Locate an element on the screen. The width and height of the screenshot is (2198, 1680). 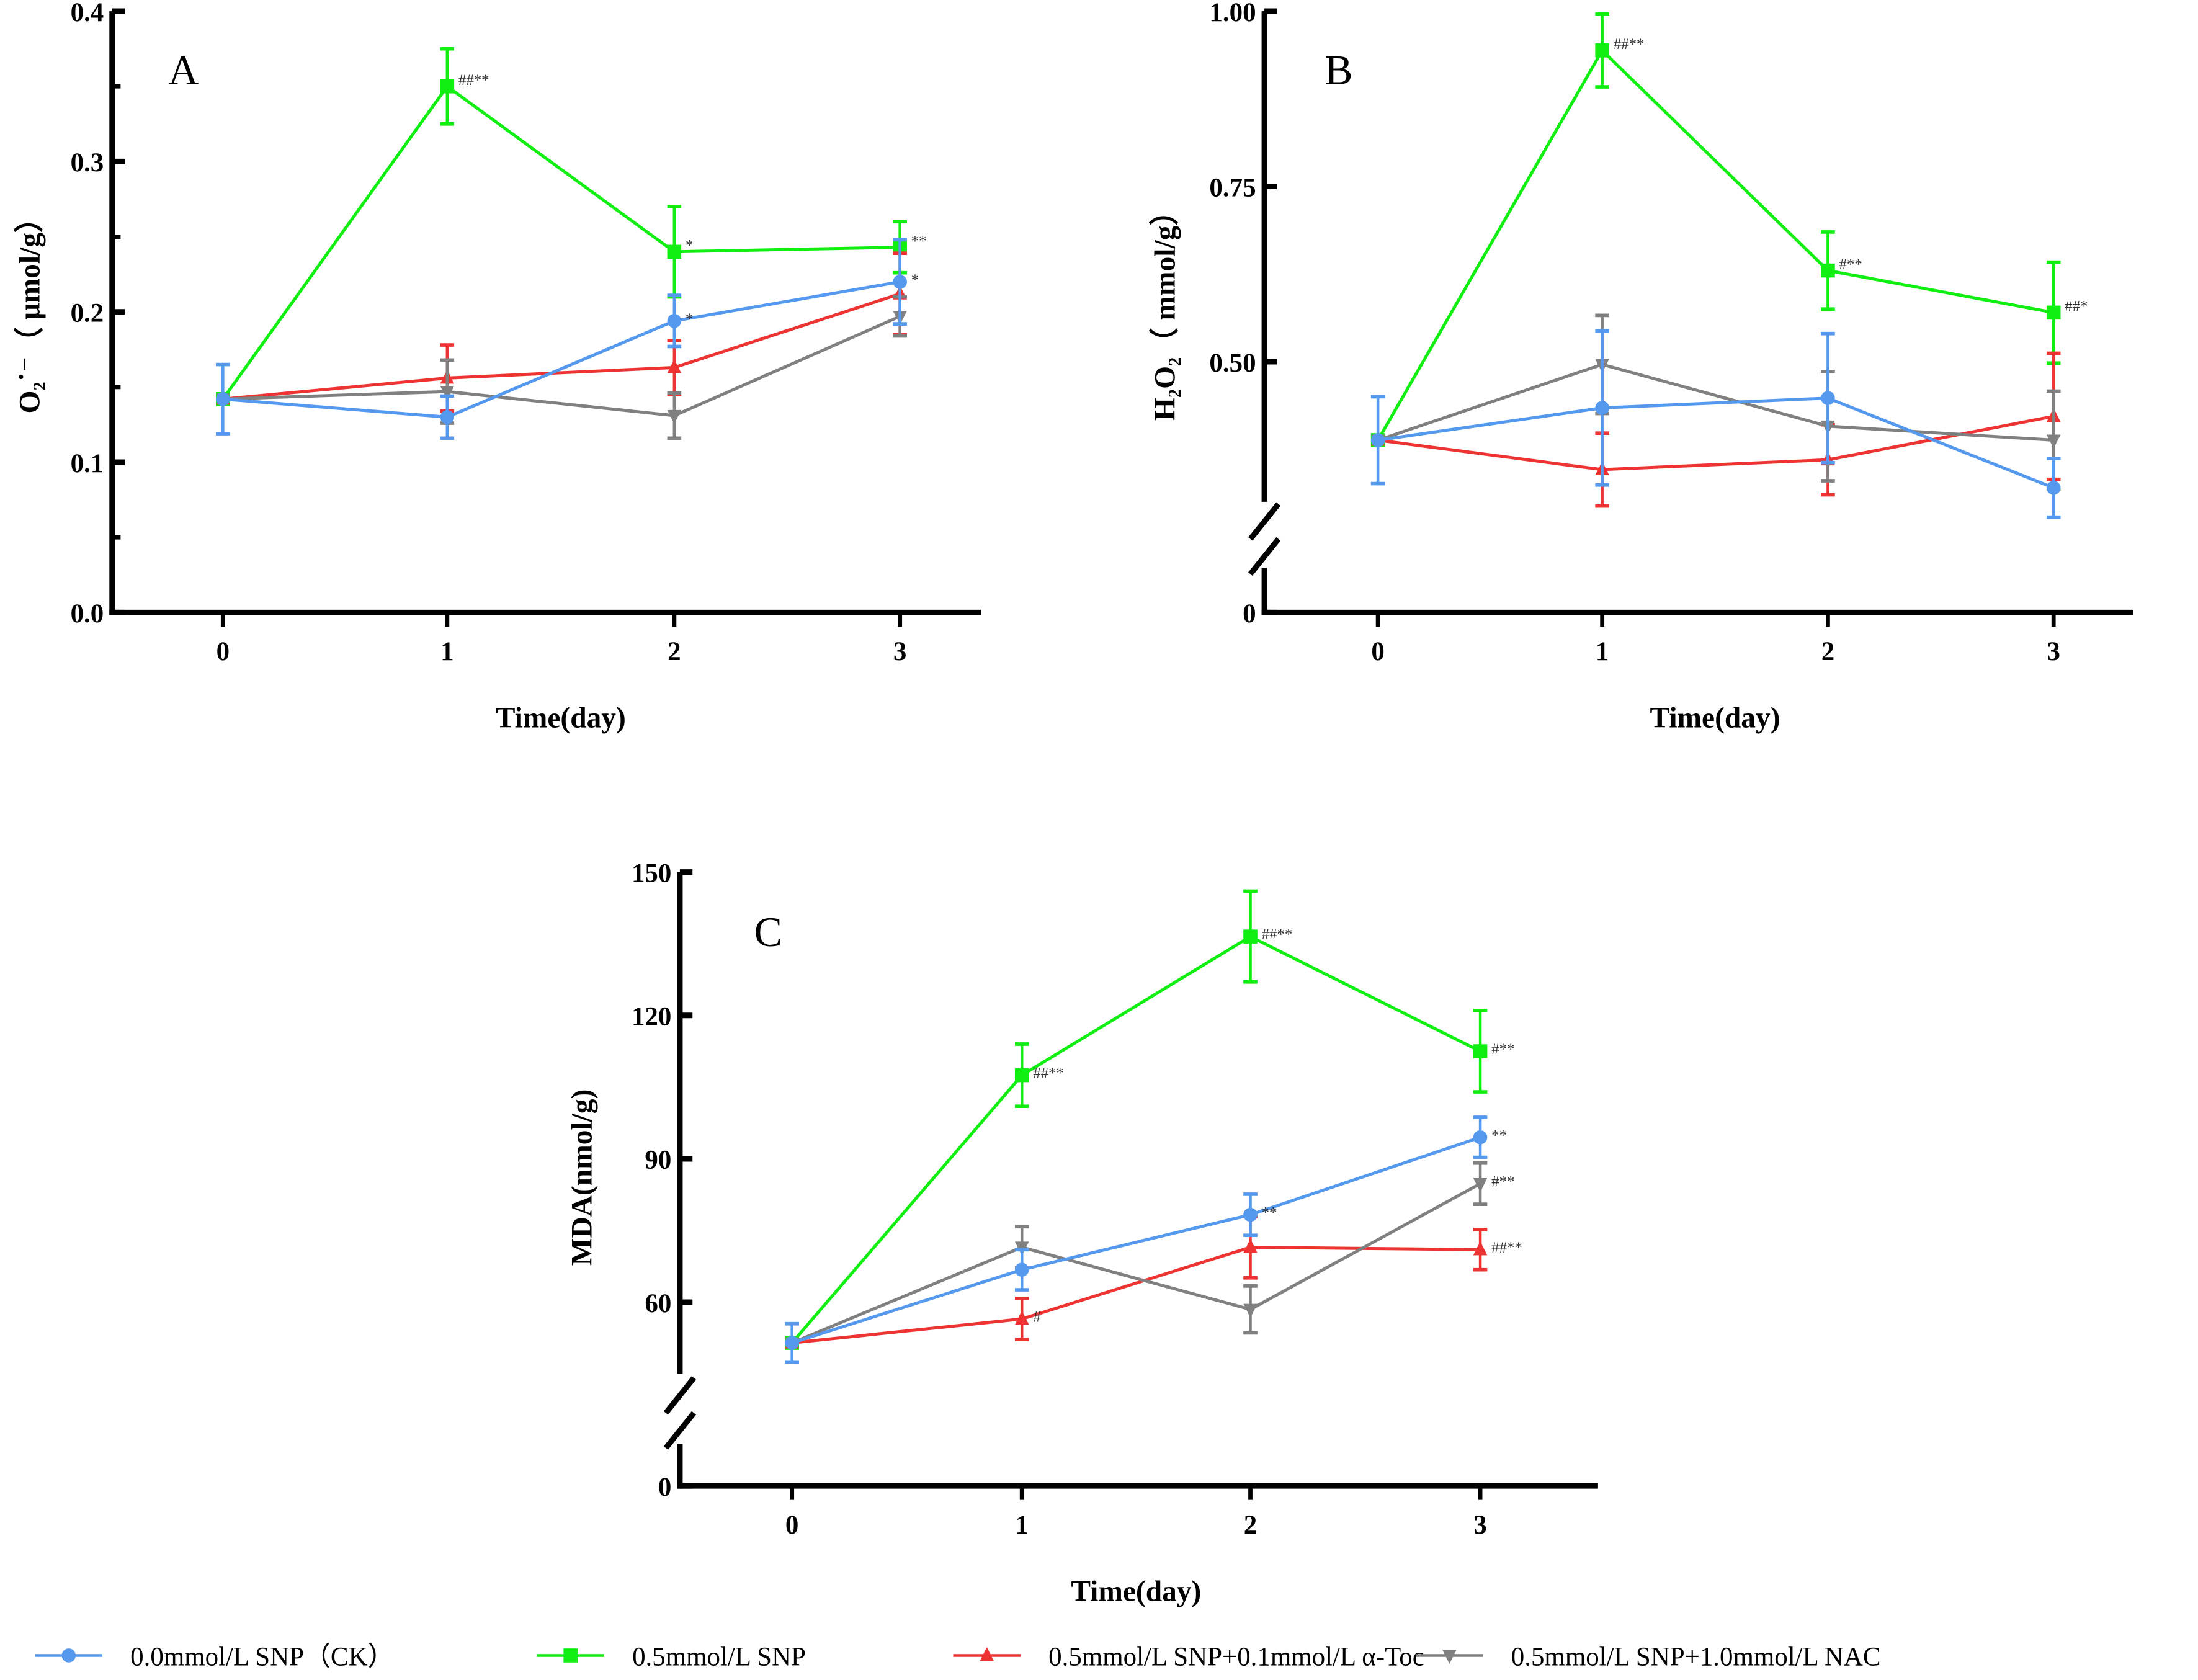
series-snp: ##** #** ##* is located at coordinates (1729, 229).